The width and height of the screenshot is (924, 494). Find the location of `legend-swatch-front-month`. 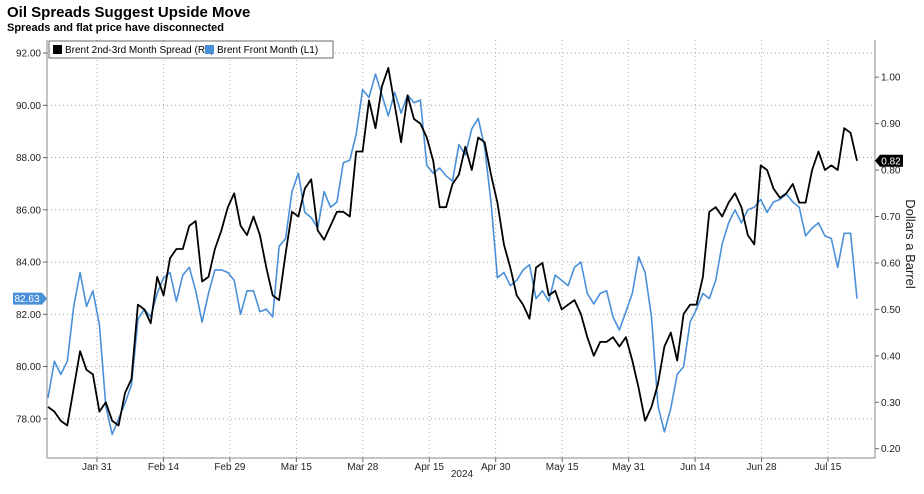

legend-swatch-front-month is located at coordinates (209, 49).